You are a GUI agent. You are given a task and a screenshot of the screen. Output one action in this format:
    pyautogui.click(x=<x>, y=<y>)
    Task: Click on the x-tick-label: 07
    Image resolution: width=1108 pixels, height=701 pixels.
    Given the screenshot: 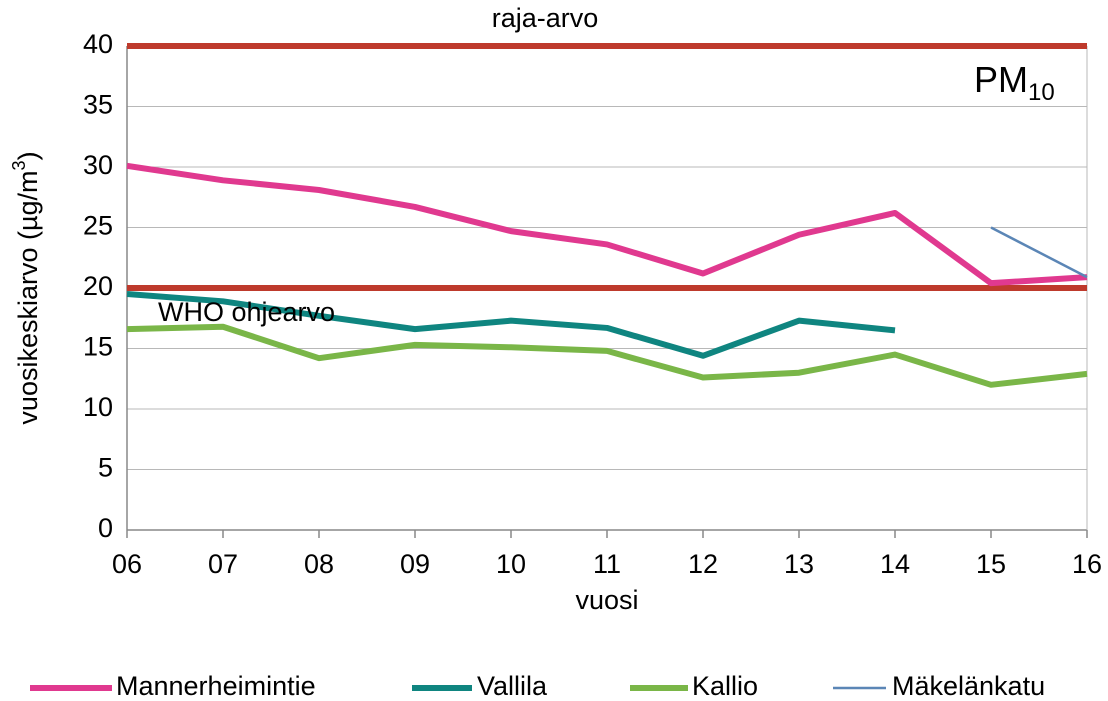 What is the action you would take?
    pyautogui.click(x=223, y=564)
    